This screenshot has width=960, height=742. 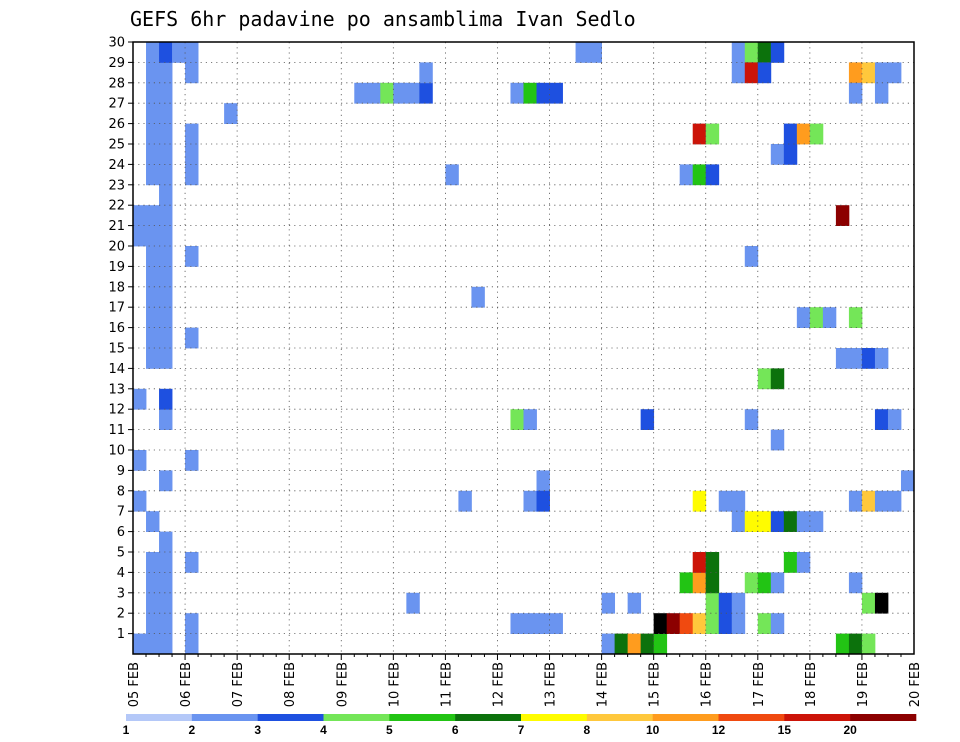 I want to click on y-tick-label: 9, so click(x=121, y=471).